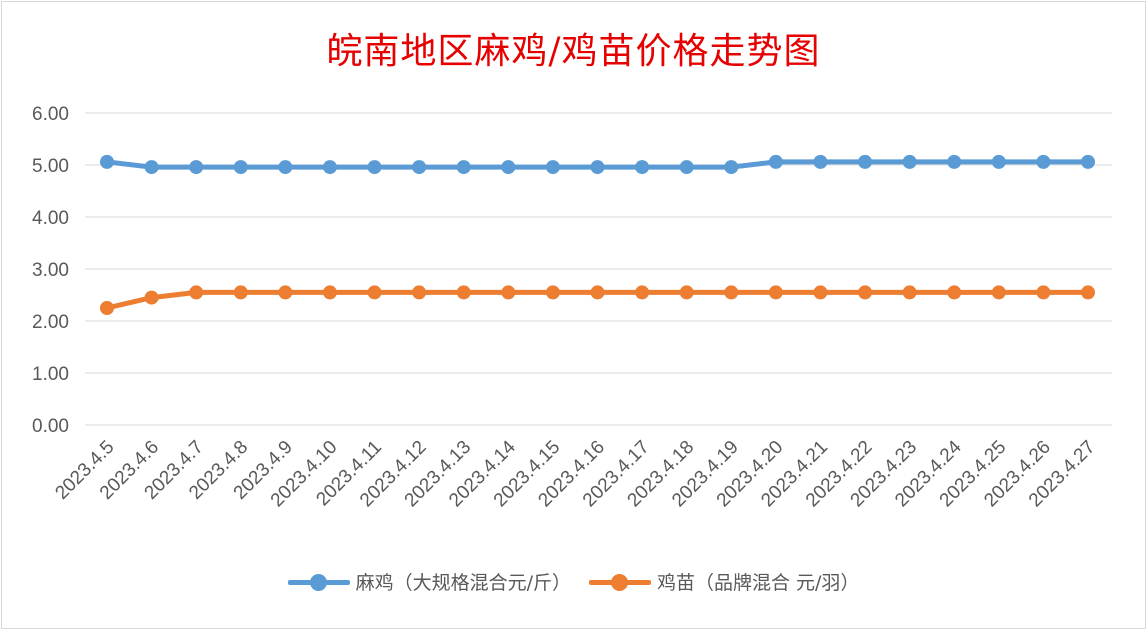 The height and width of the screenshot is (630, 1147). Describe the element at coordinates (50, 270) in the screenshot. I see `y-tick-label: 3.00` at that location.